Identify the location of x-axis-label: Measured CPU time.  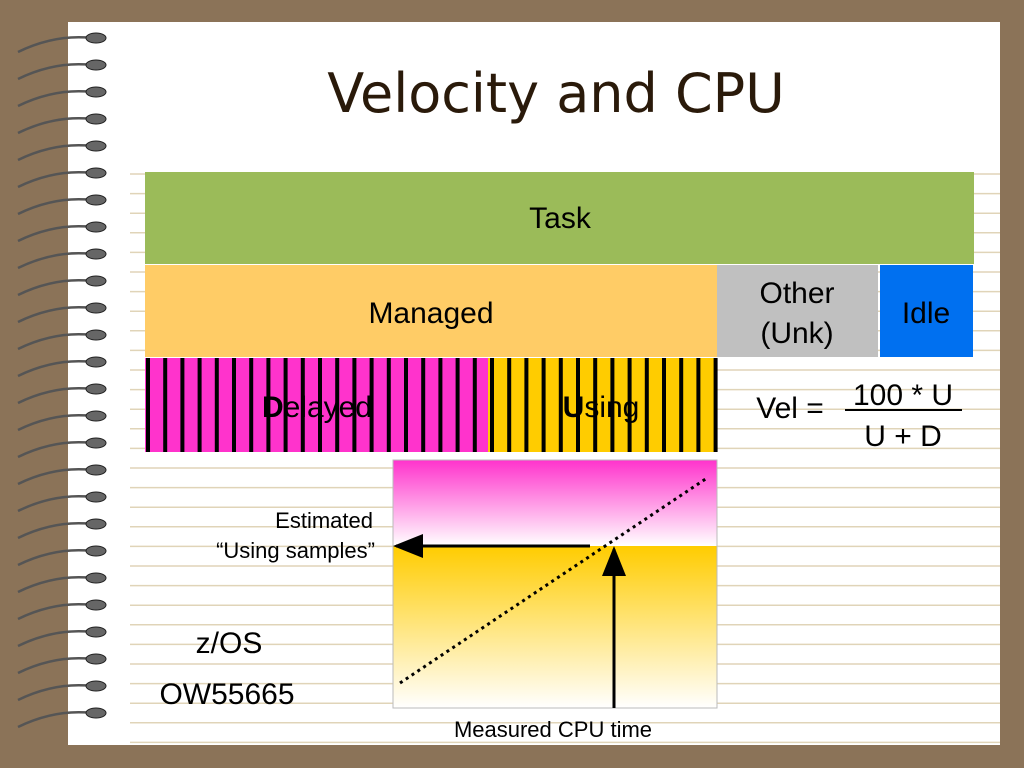
(553, 729).